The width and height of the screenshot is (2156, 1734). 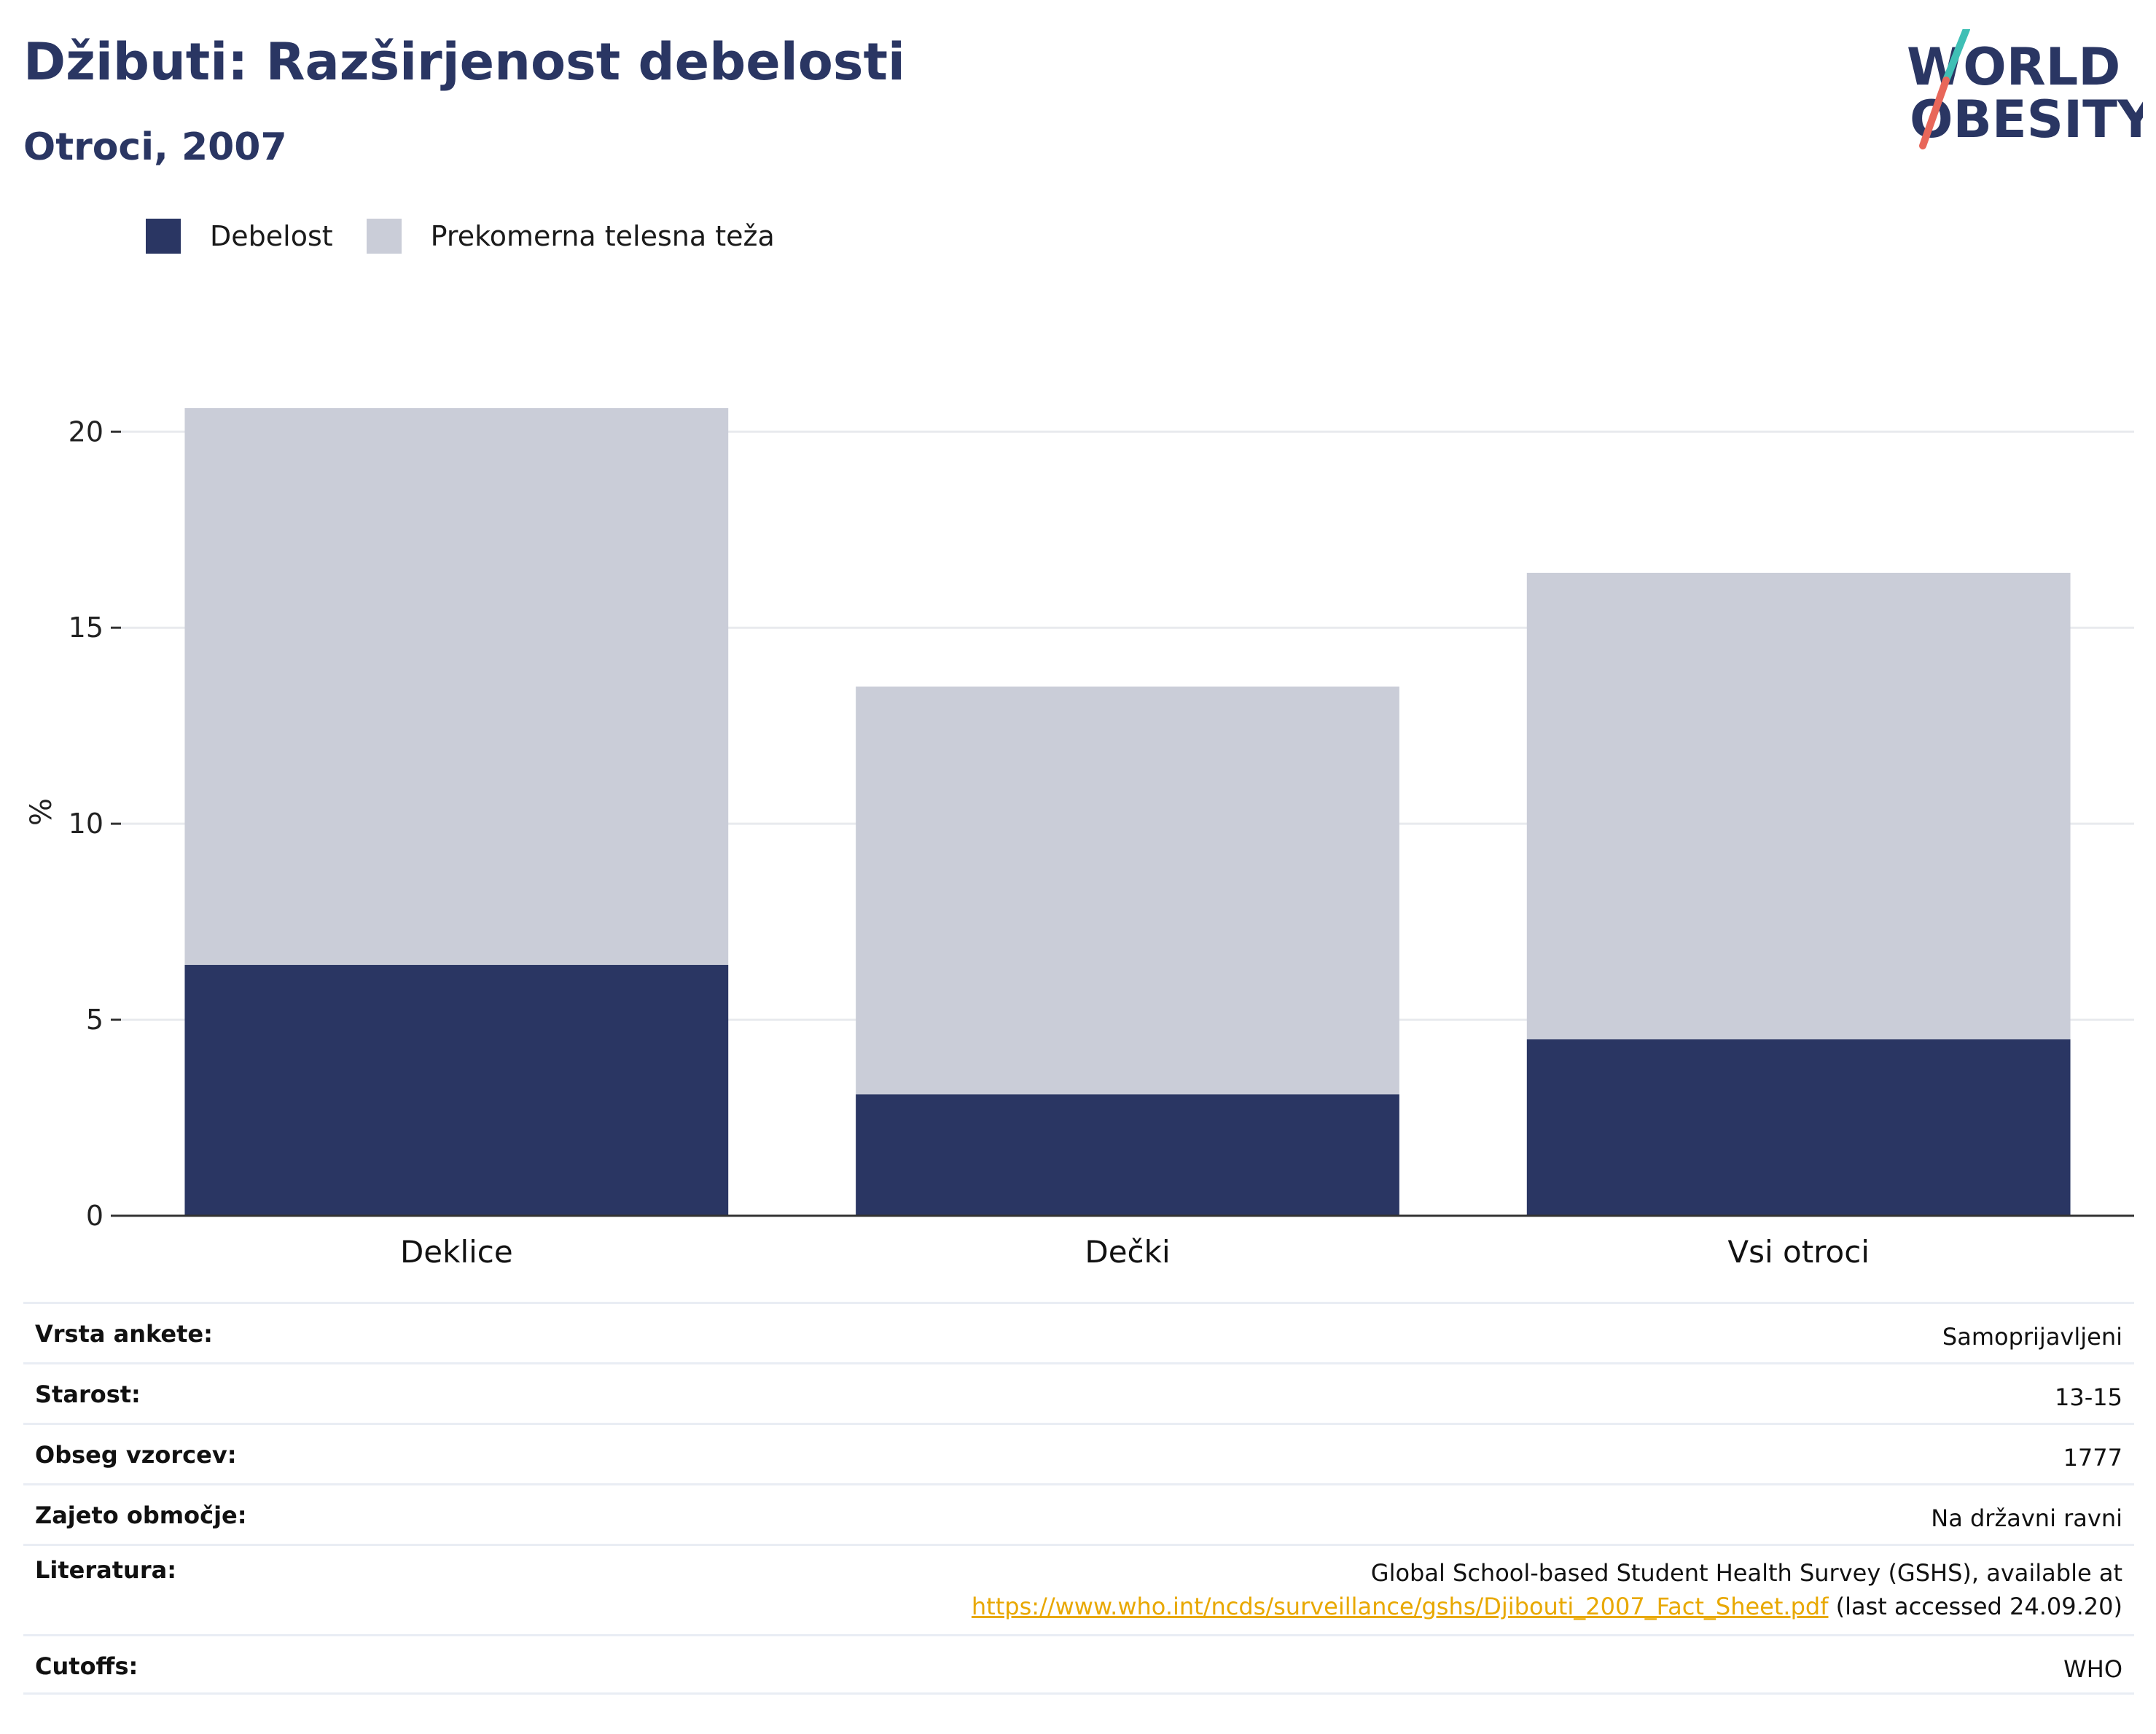 I want to click on info-label-cutoffs: Cutoffs:, so click(x=86, y=1666).